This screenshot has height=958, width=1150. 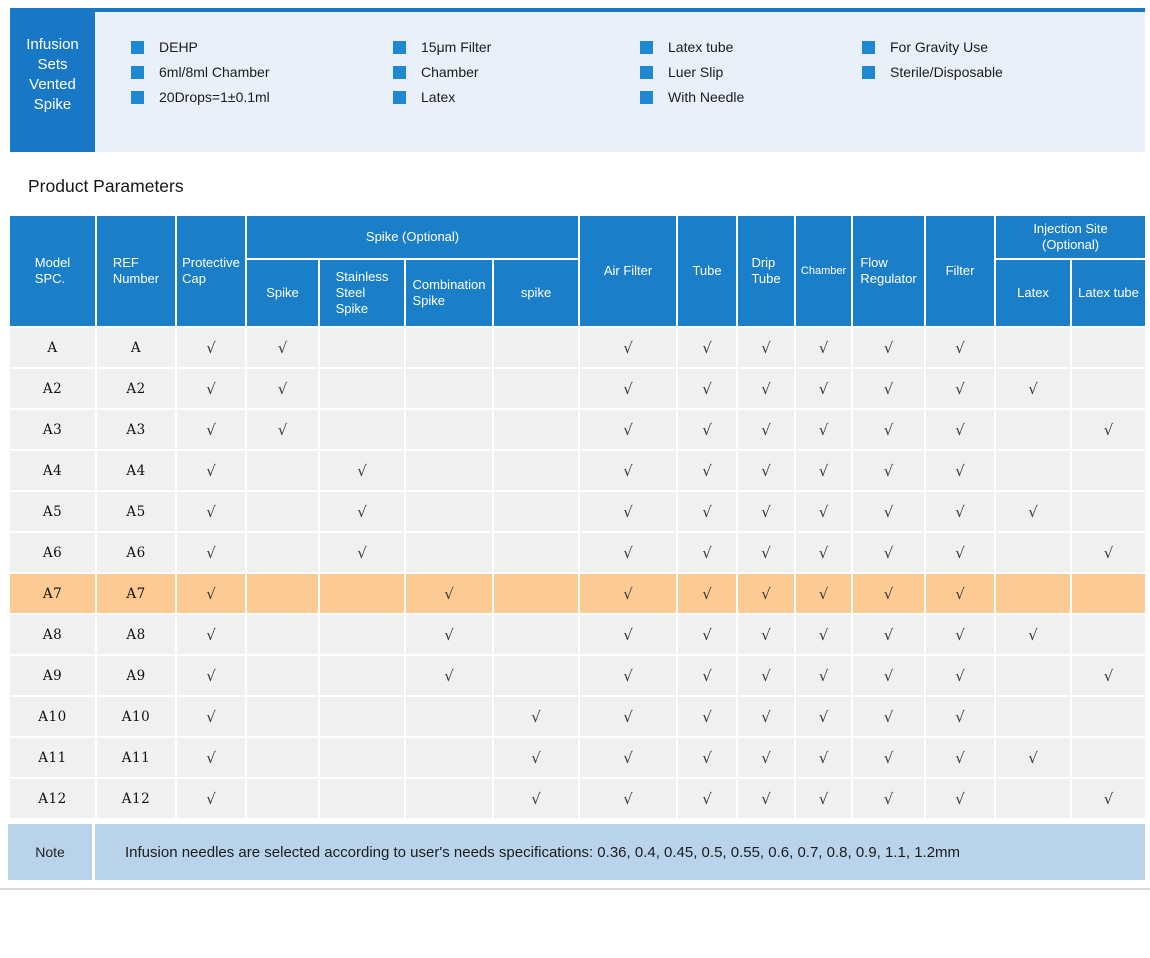 What do you see at coordinates (578, 634) in the screenshot?
I see `table-row: A8 A8 √ √ √ √ √ √ √ √ √` at bounding box center [578, 634].